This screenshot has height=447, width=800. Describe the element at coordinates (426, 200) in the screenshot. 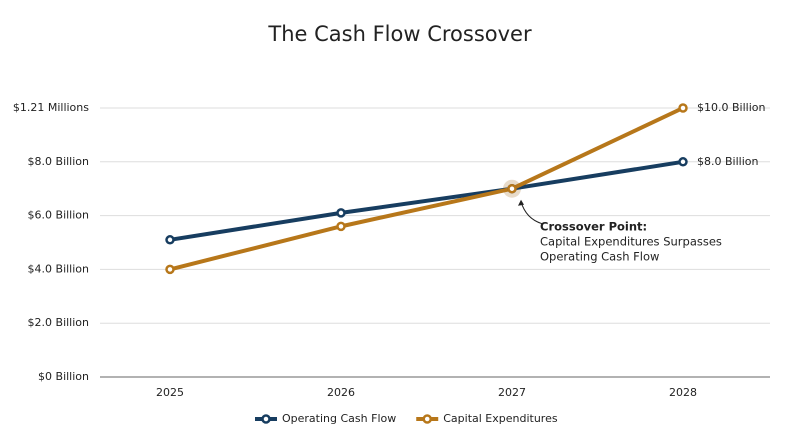

I see `series-line` at that location.